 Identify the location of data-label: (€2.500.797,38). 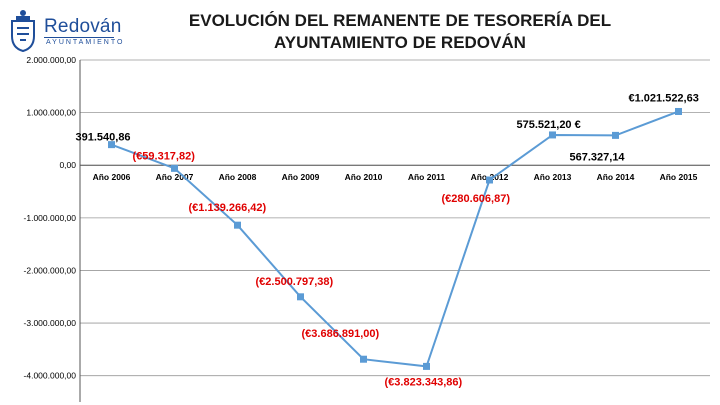
(295, 282).